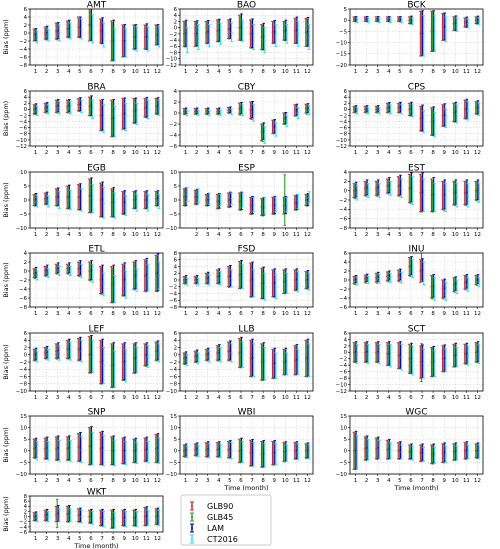 The image size is (500, 549). Describe the element at coordinates (263, 153) in the screenshot. I see `x-tick-label: 8` at that location.